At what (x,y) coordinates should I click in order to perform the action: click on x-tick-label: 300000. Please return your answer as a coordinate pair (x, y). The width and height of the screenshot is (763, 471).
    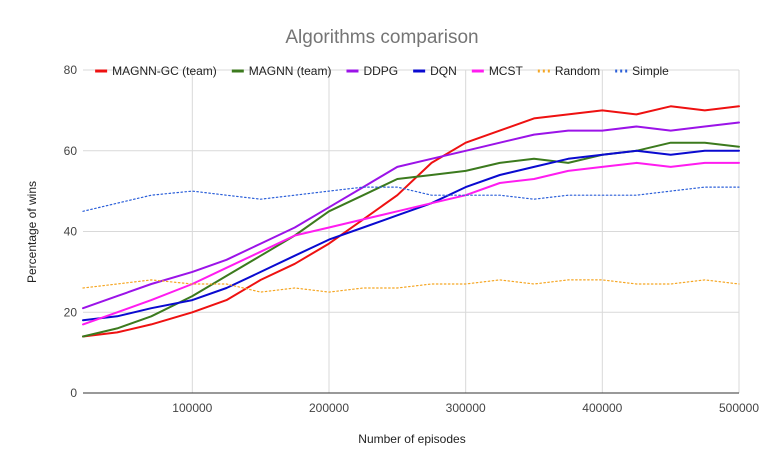
    Looking at the image, I should click on (466, 408).